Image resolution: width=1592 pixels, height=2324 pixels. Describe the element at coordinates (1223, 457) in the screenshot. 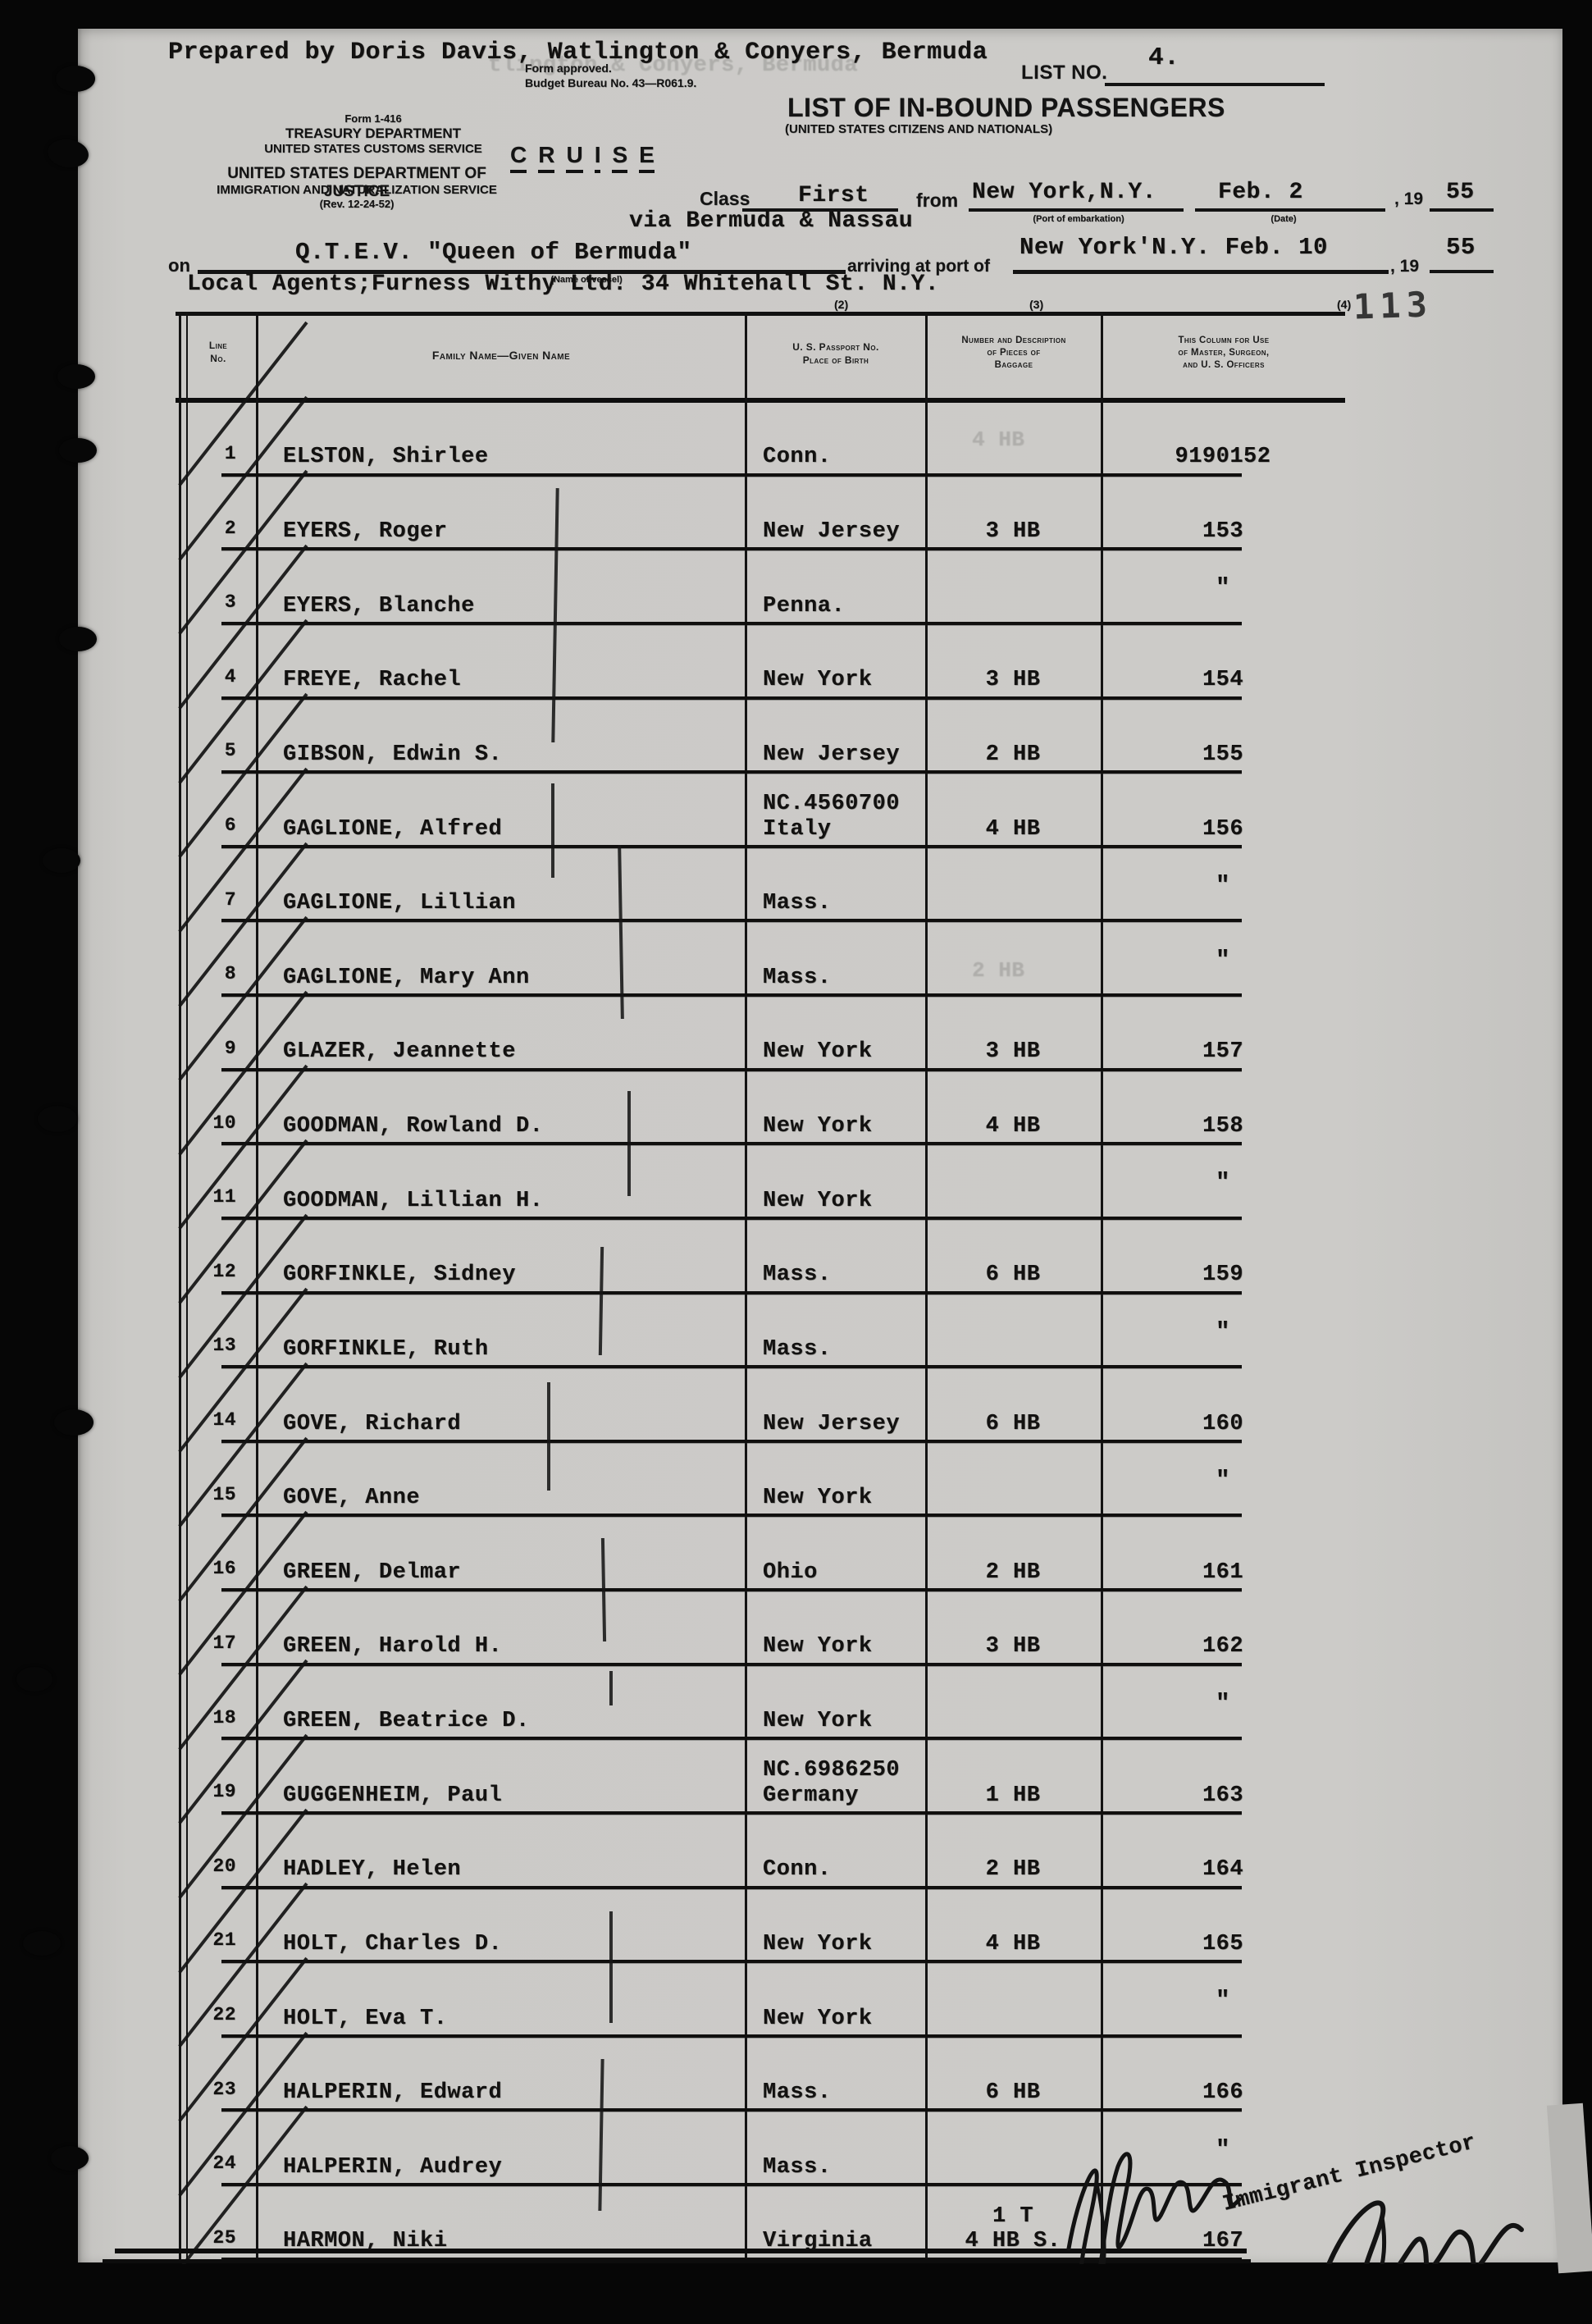

I see `master-column-number: 9190152` at that location.